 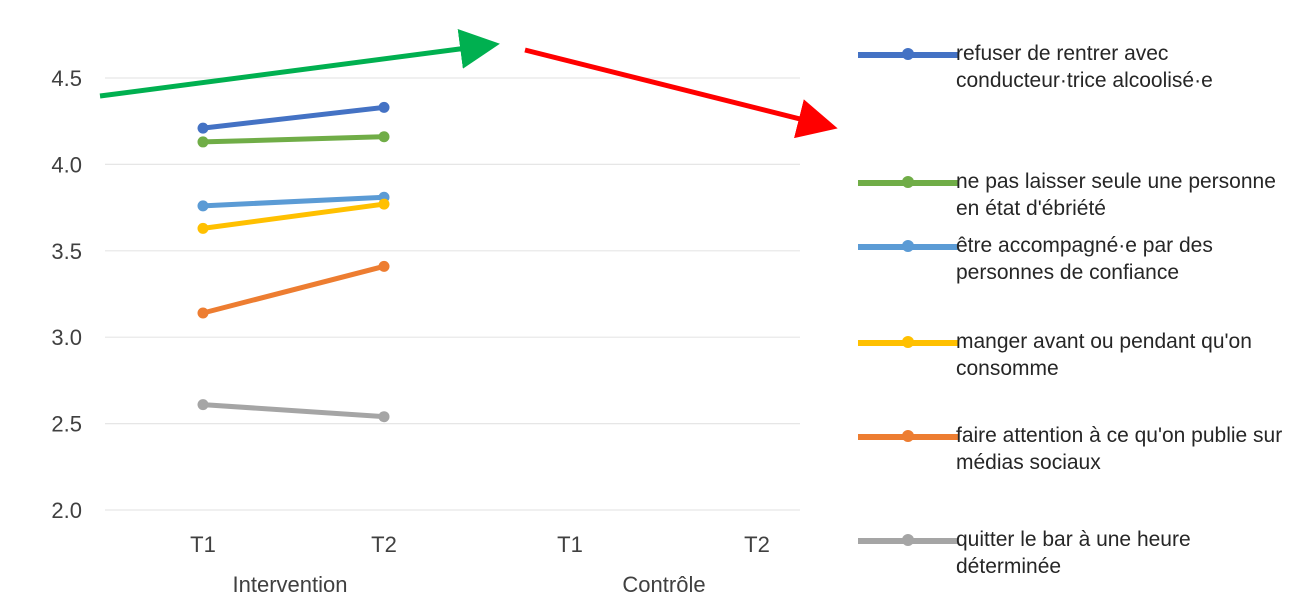 I want to click on x-axis: T1 T2 Intervention T1 T2 Contrôle, so click(x=480, y=564).